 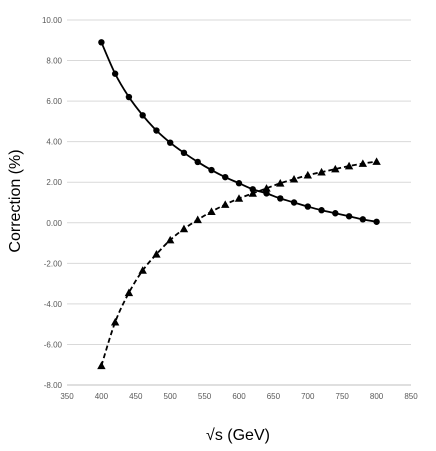 What do you see at coordinates (239, 396) in the screenshot?
I see `x-tick-label: 600` at bounding box center [239, 396].